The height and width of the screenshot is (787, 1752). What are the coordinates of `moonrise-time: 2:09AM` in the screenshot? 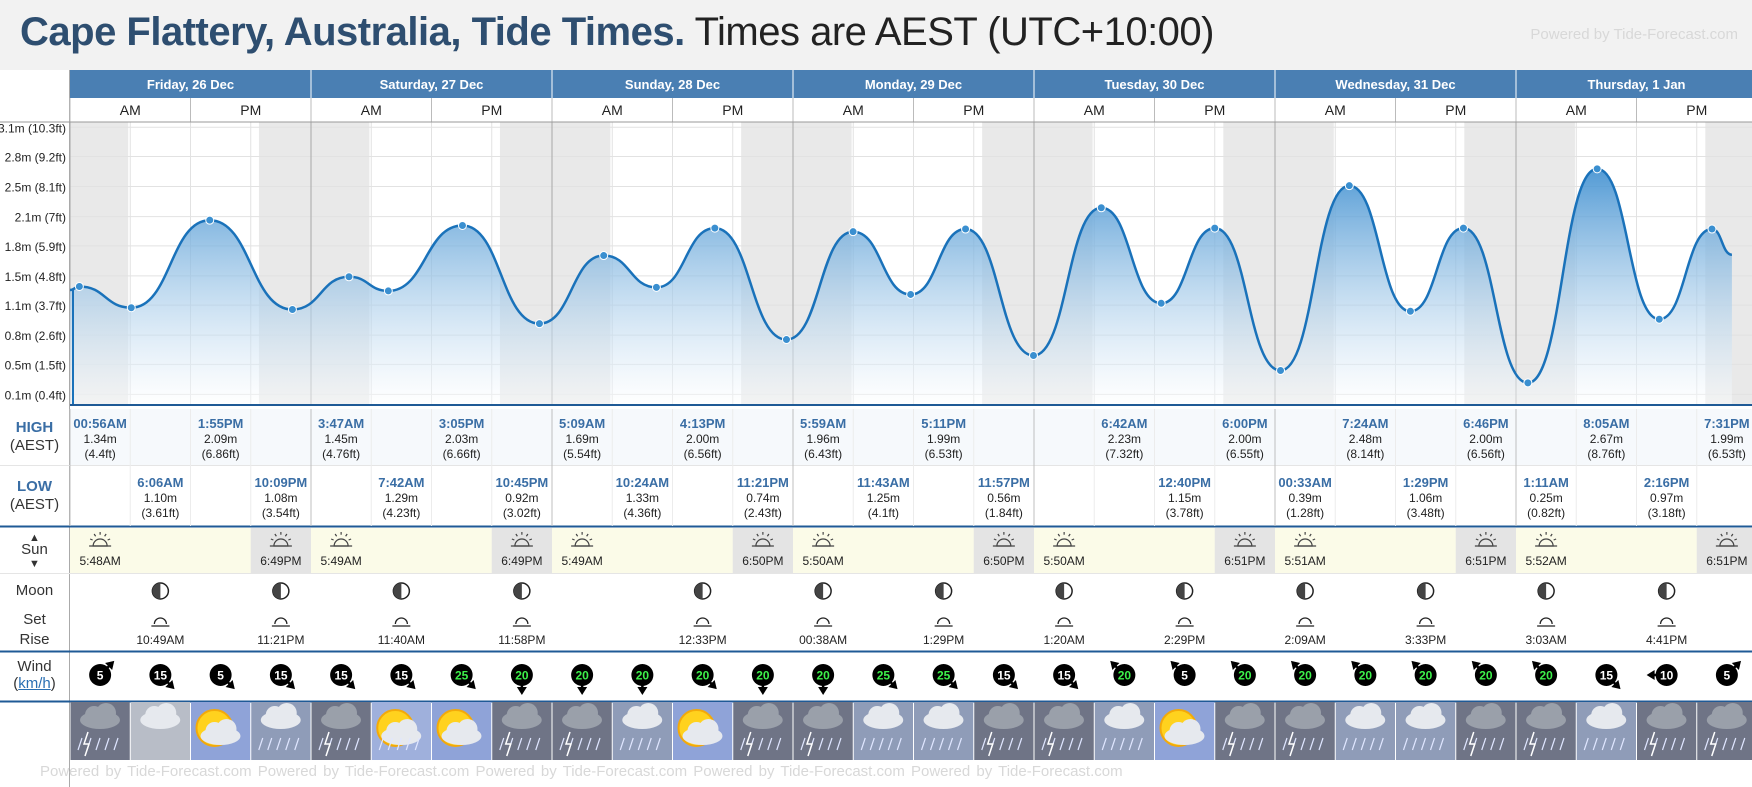 It's located at (1304, 640).